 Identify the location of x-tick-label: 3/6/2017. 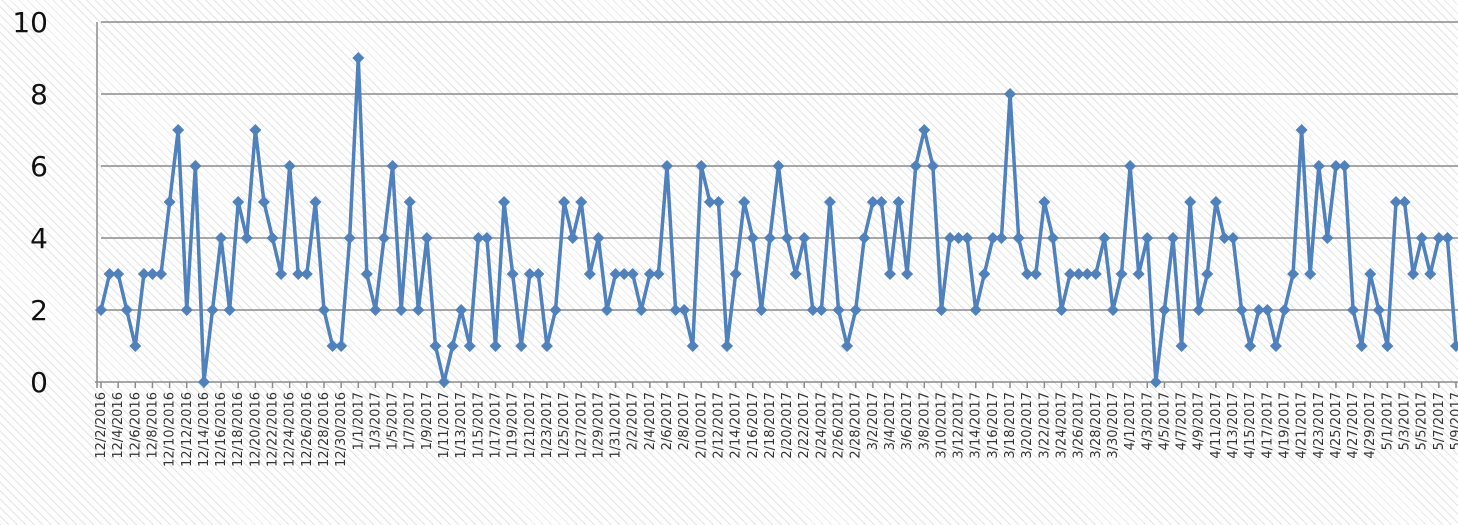
(907, 421).